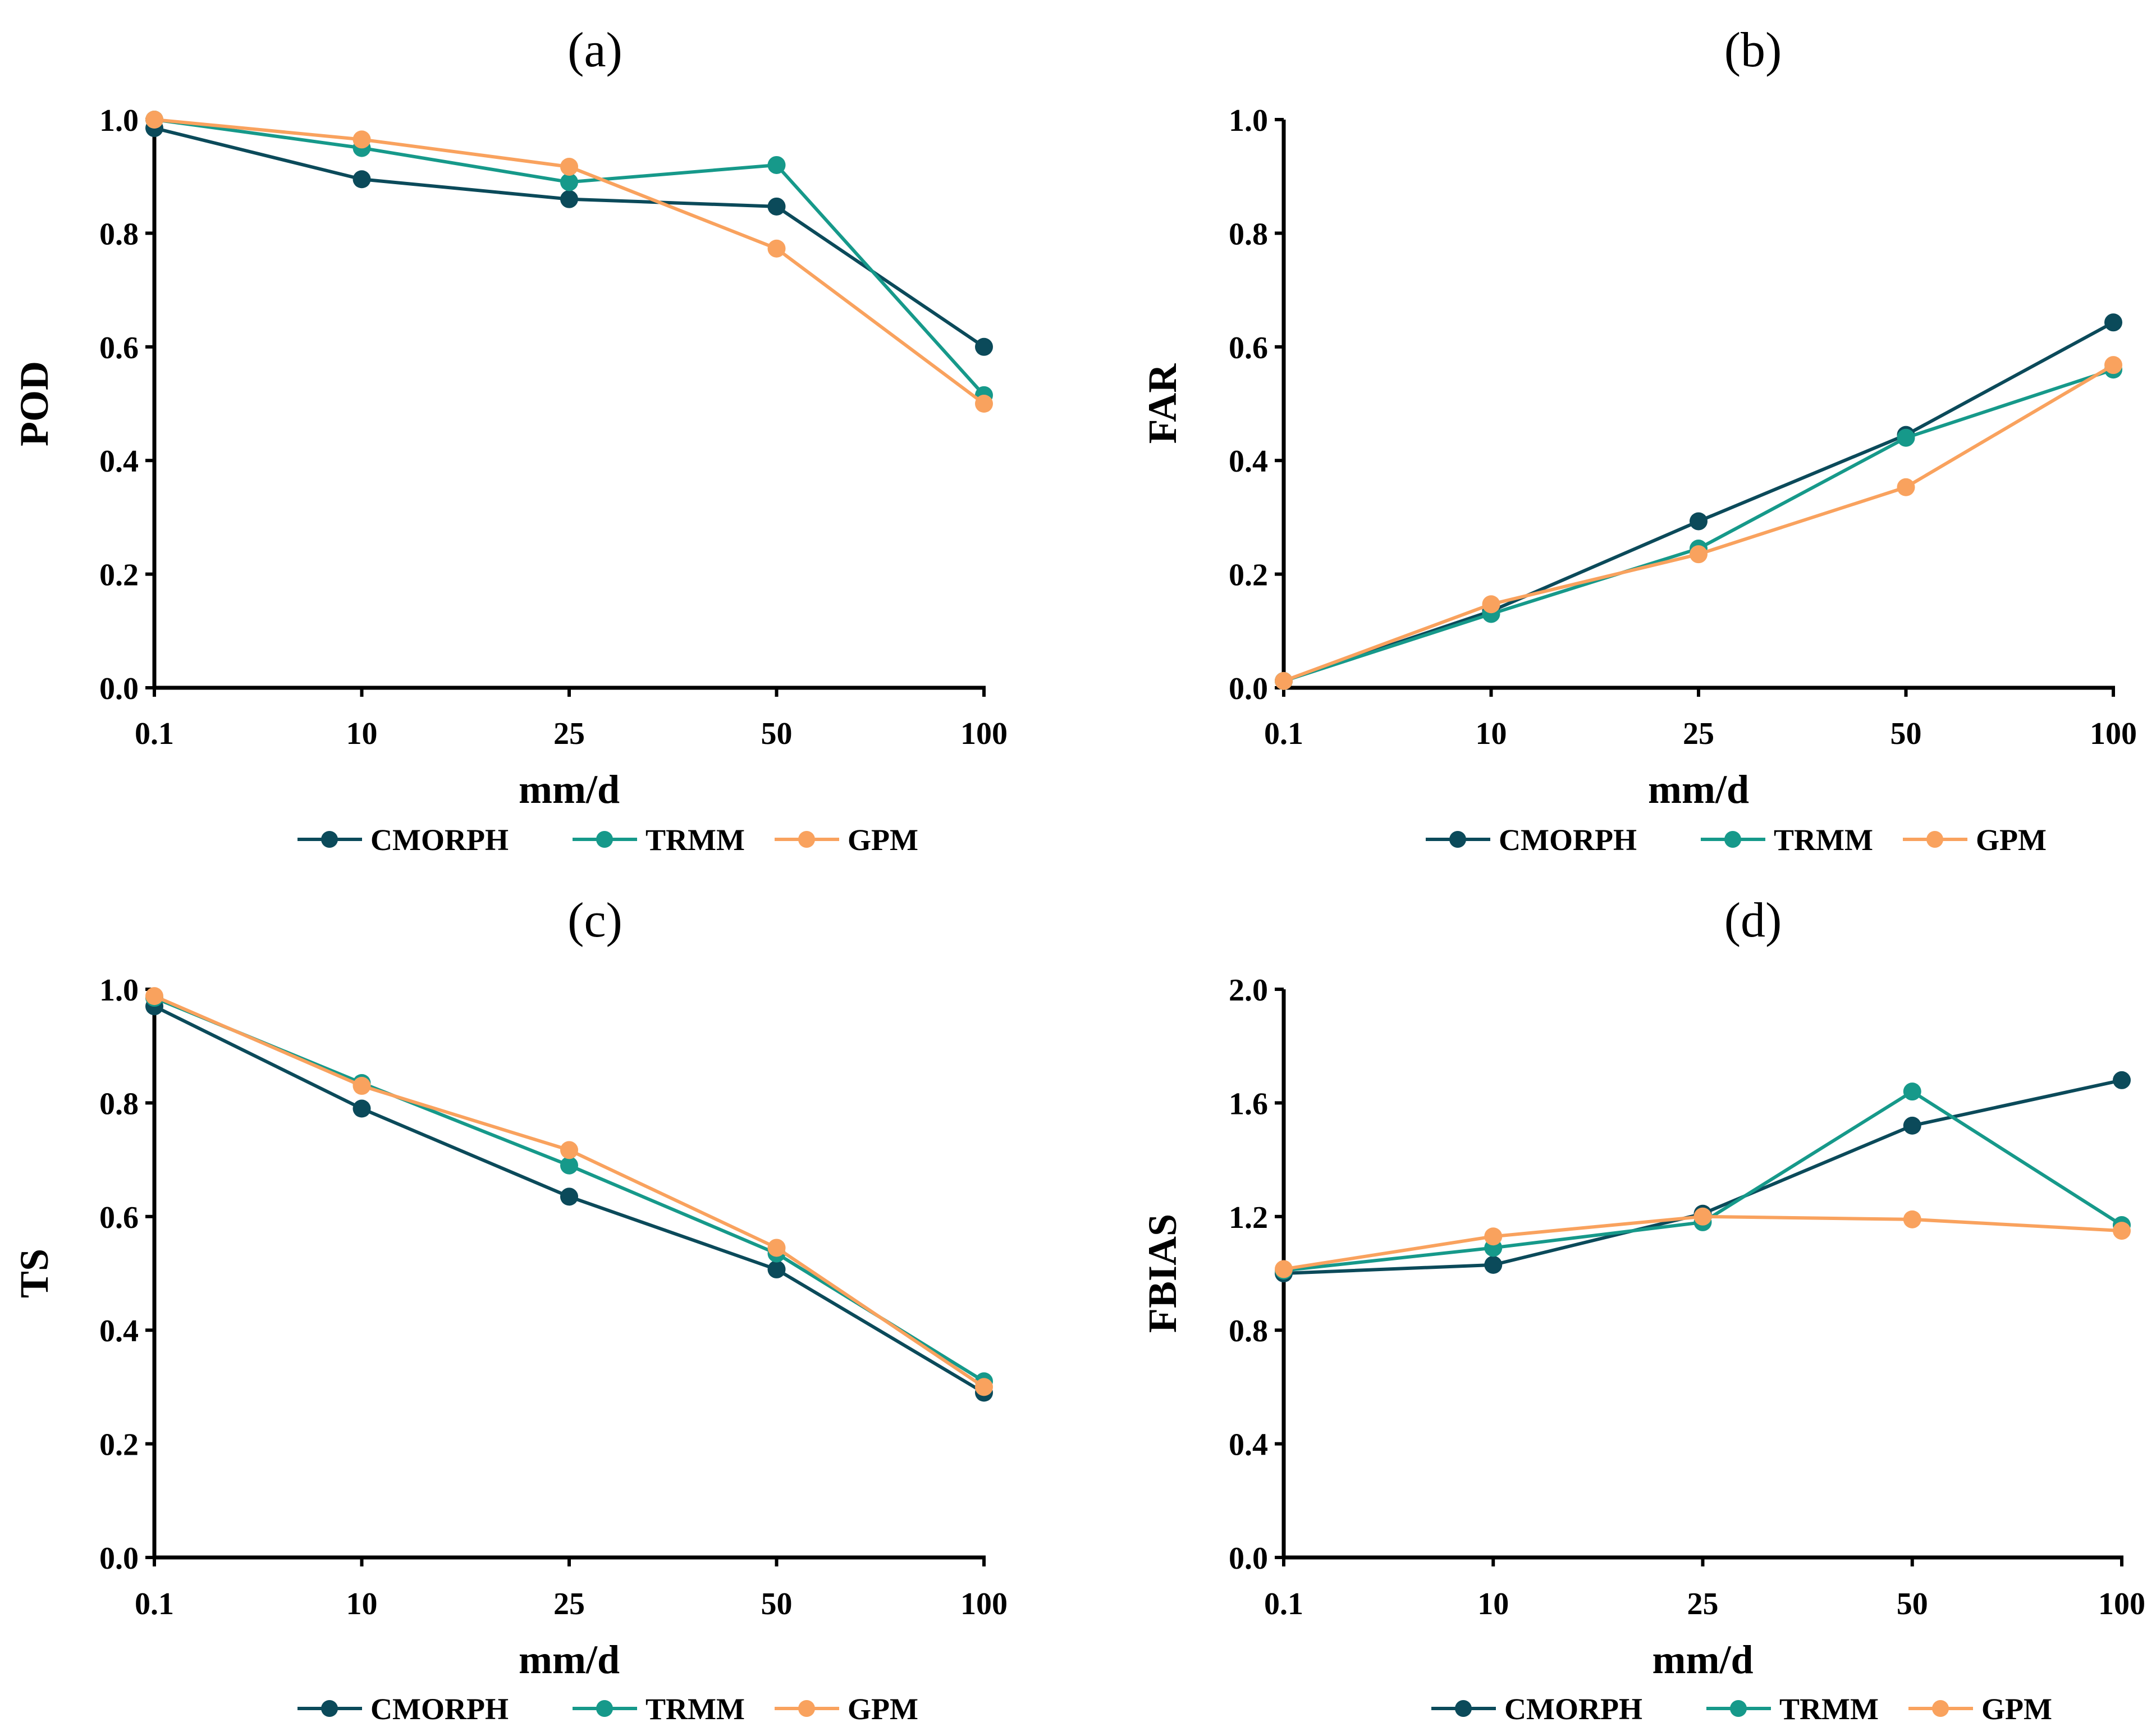 The height and width of the screenshot is (1736, 2156). I want to click on series-line-trmm, so click(1703, 1181).